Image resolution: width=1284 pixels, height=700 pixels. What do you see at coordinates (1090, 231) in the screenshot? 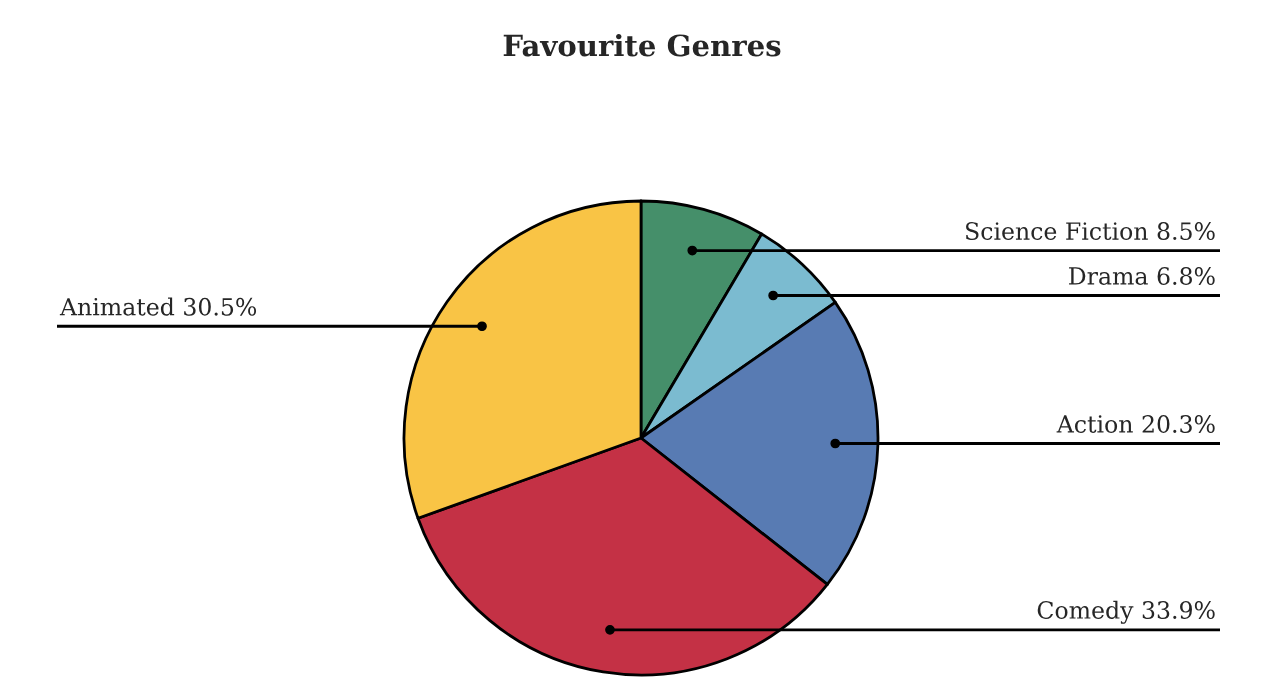
I see `slice-label: Science Fiction 8.5%` at bounding box center [1090, 231].